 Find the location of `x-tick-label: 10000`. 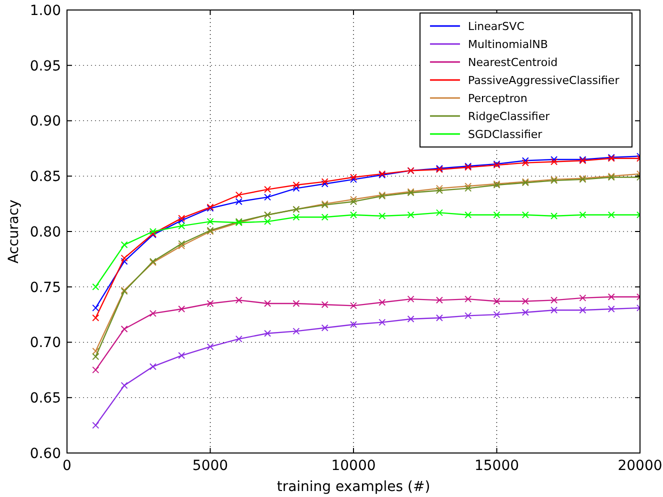

x-tick-label: 10000 is located at coordinates (353, 466).